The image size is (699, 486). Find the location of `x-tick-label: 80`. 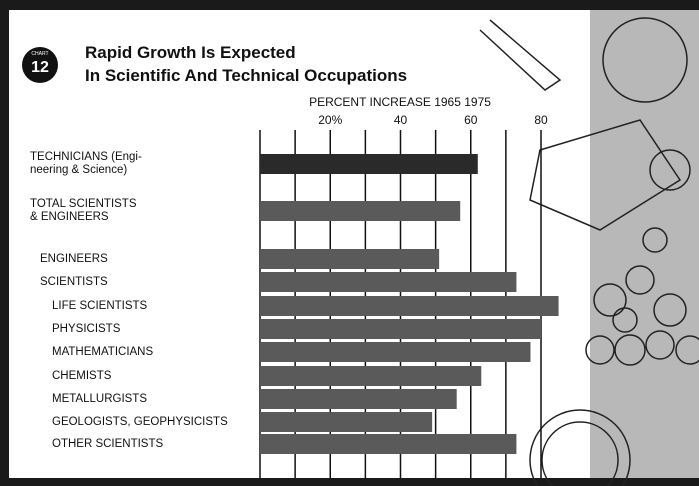

x-tick-label: 80 is located at coordinates (541, 120).